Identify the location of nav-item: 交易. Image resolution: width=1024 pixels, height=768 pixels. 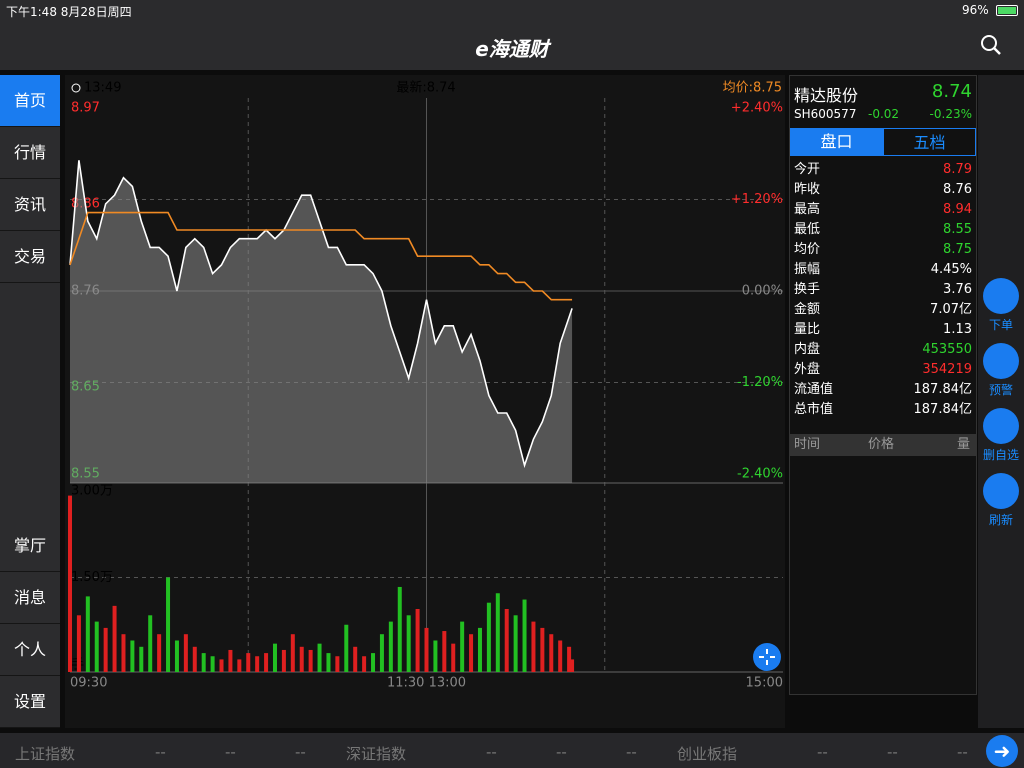
(30, 257).